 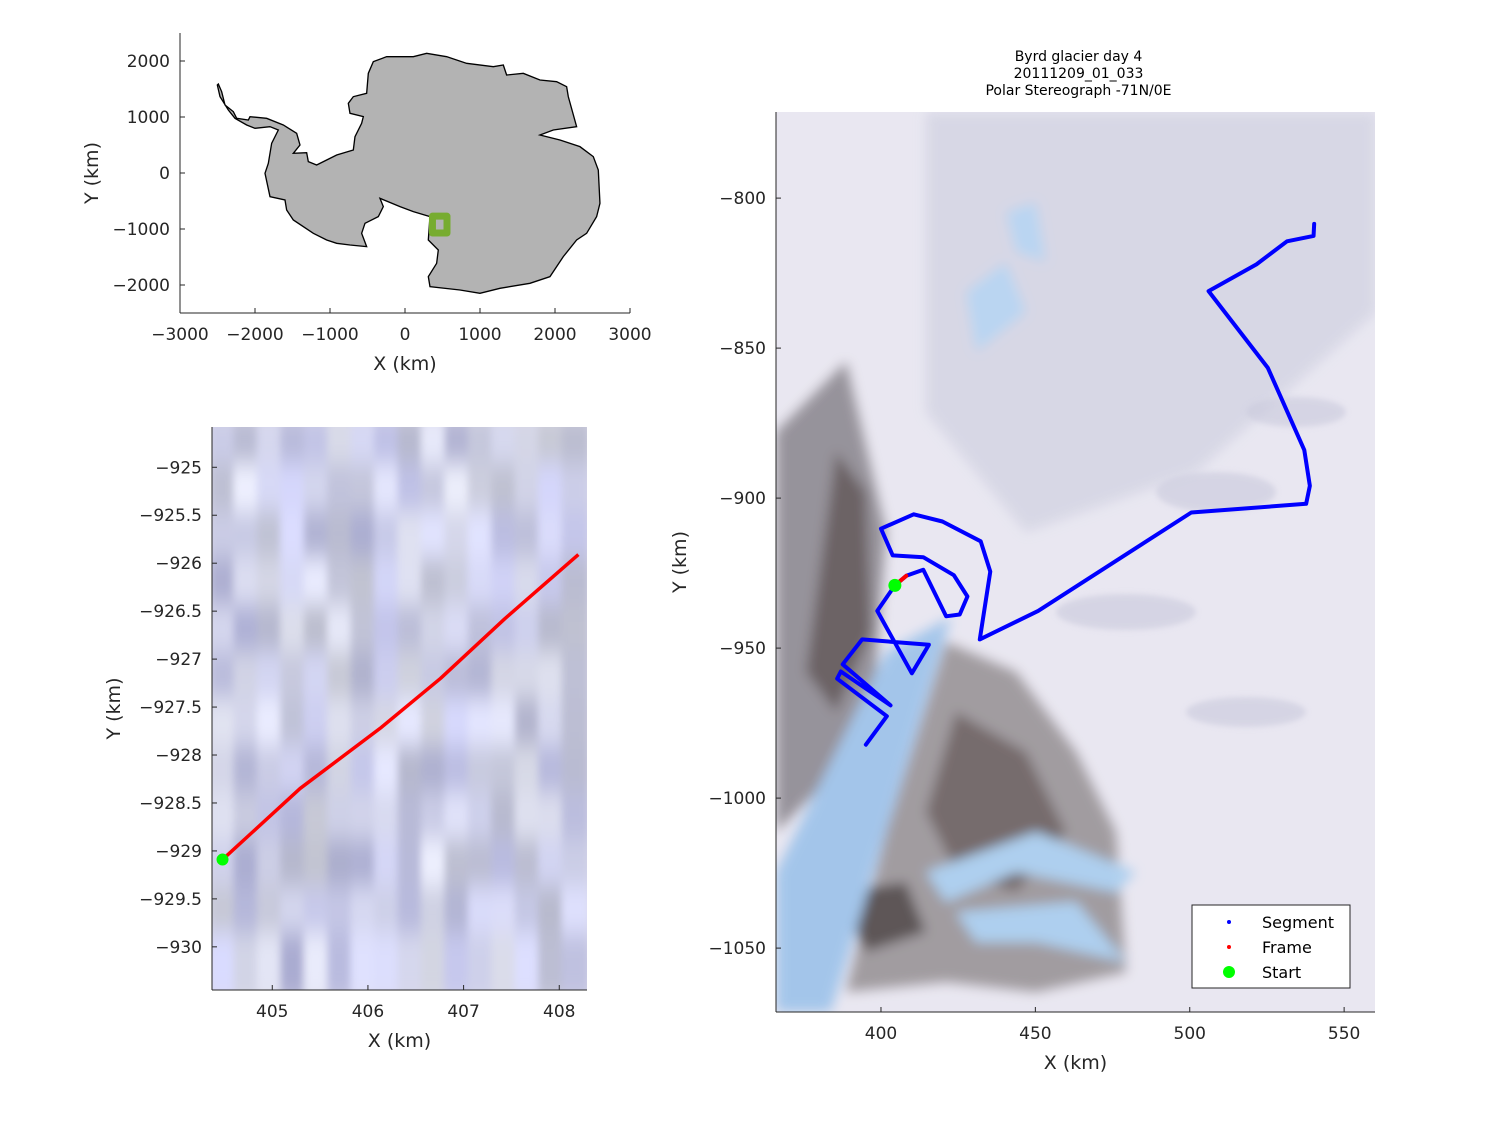 I want to click on legend-box, so click(x=1271, y=946).